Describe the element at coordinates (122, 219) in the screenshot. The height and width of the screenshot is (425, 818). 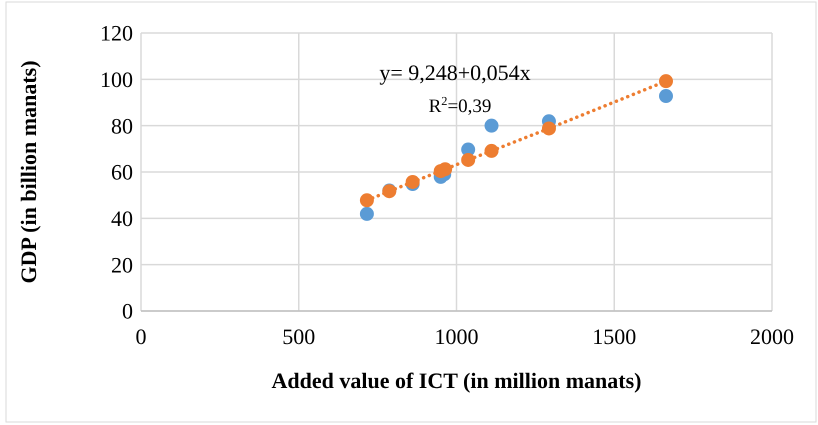
I see `y-tick-label: 40` at that location.